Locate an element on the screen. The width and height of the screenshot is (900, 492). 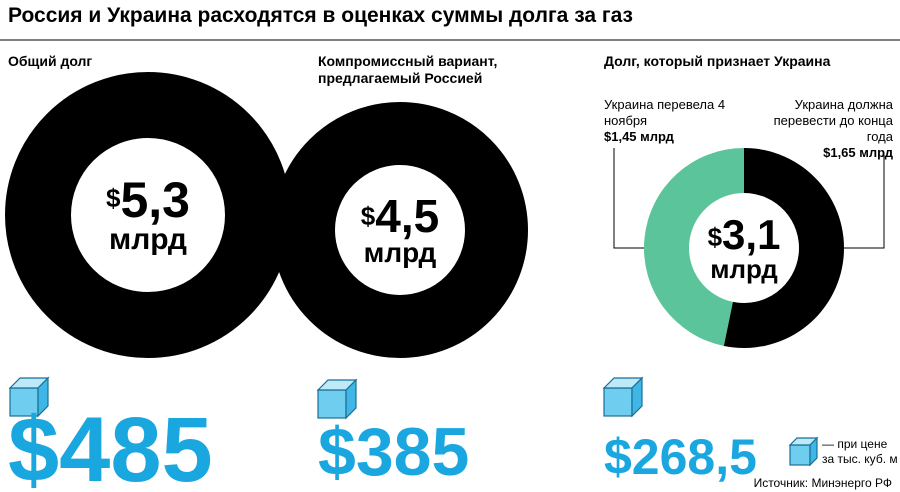
center-amount: $4,5 is located at coordinates (400, 216).